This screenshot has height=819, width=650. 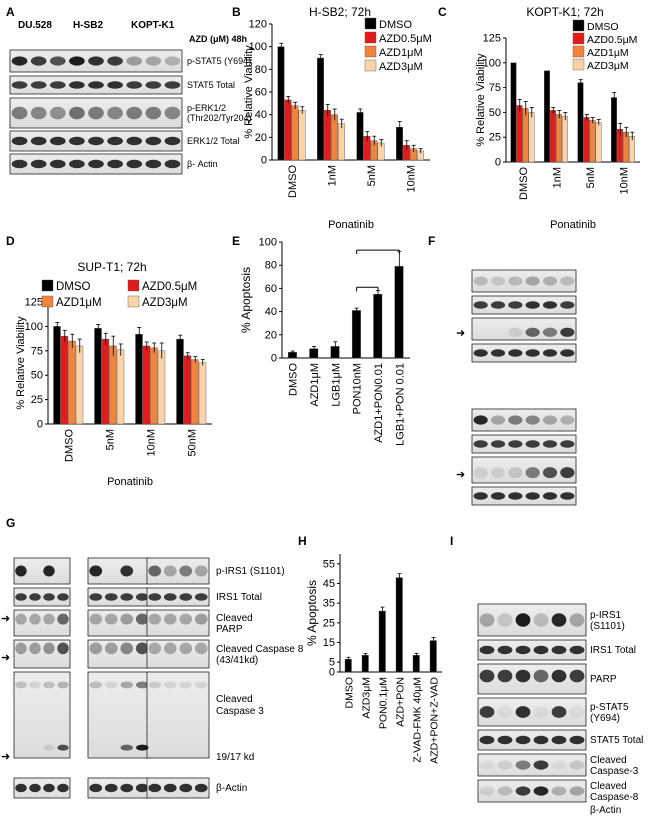 What do you see at coordinates (5, 619) in the screenshot?
I see `arrow-marker: ➜` at bounding box center [5, 619].